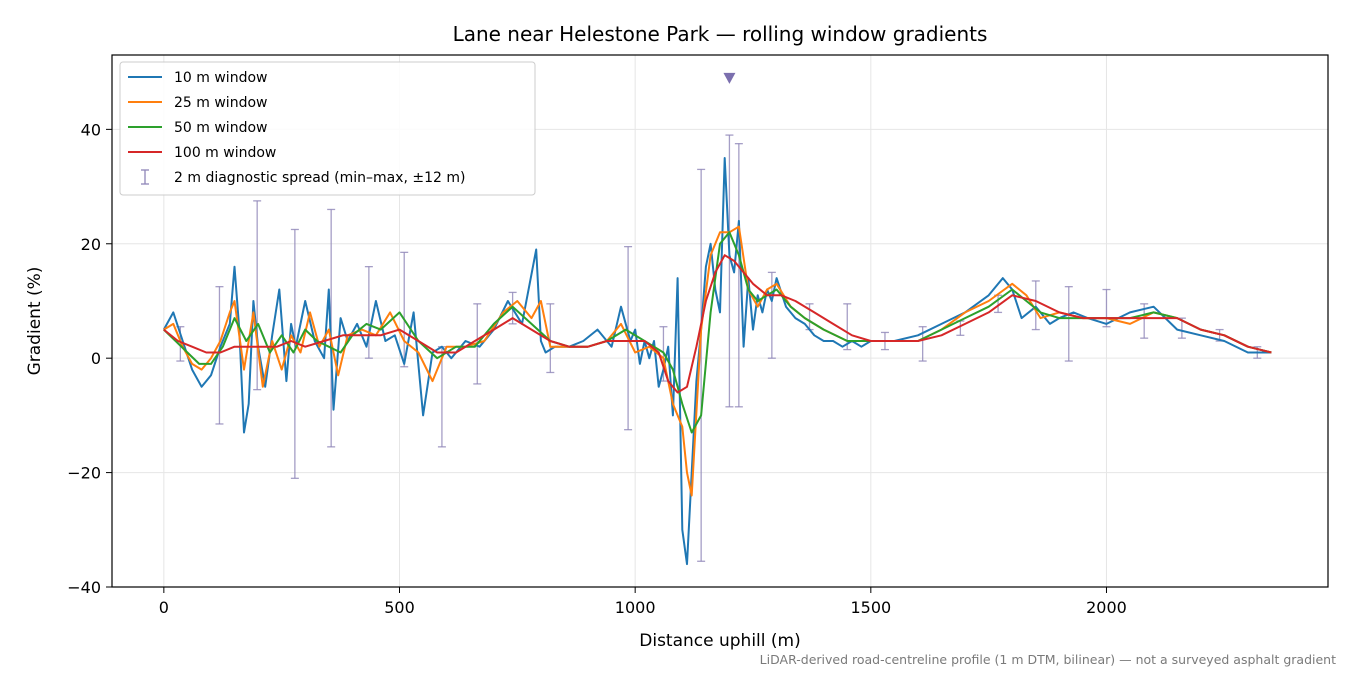  Describe the element at coordinates (1106, 607) in the screenshot. I see `x-tick-label: 2000` at that location.